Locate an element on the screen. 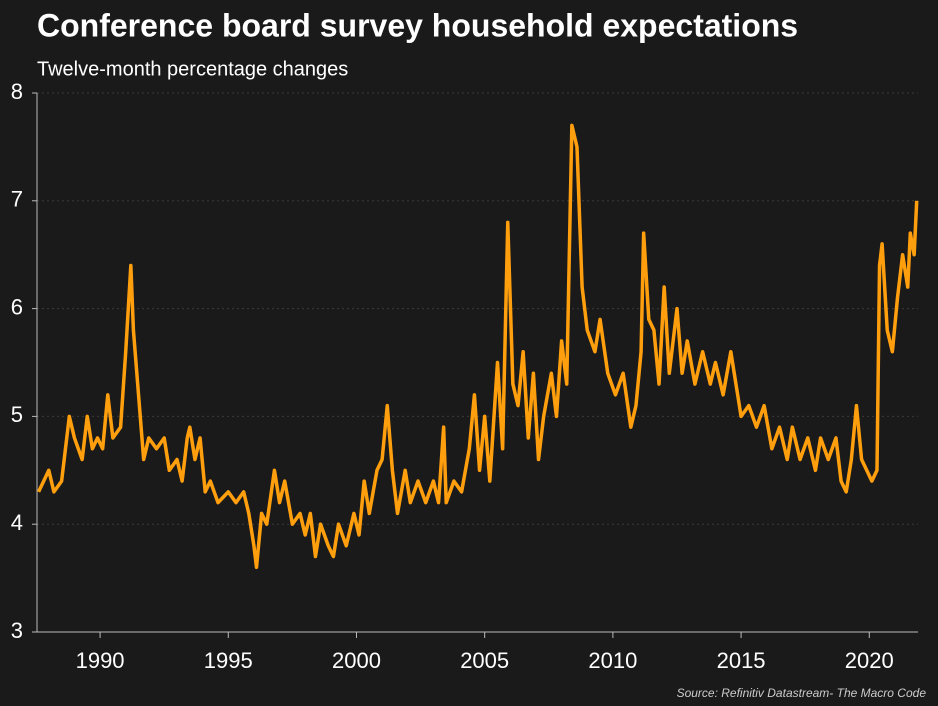  x-tick-label: 2005 is located at coordinates (484, 660).